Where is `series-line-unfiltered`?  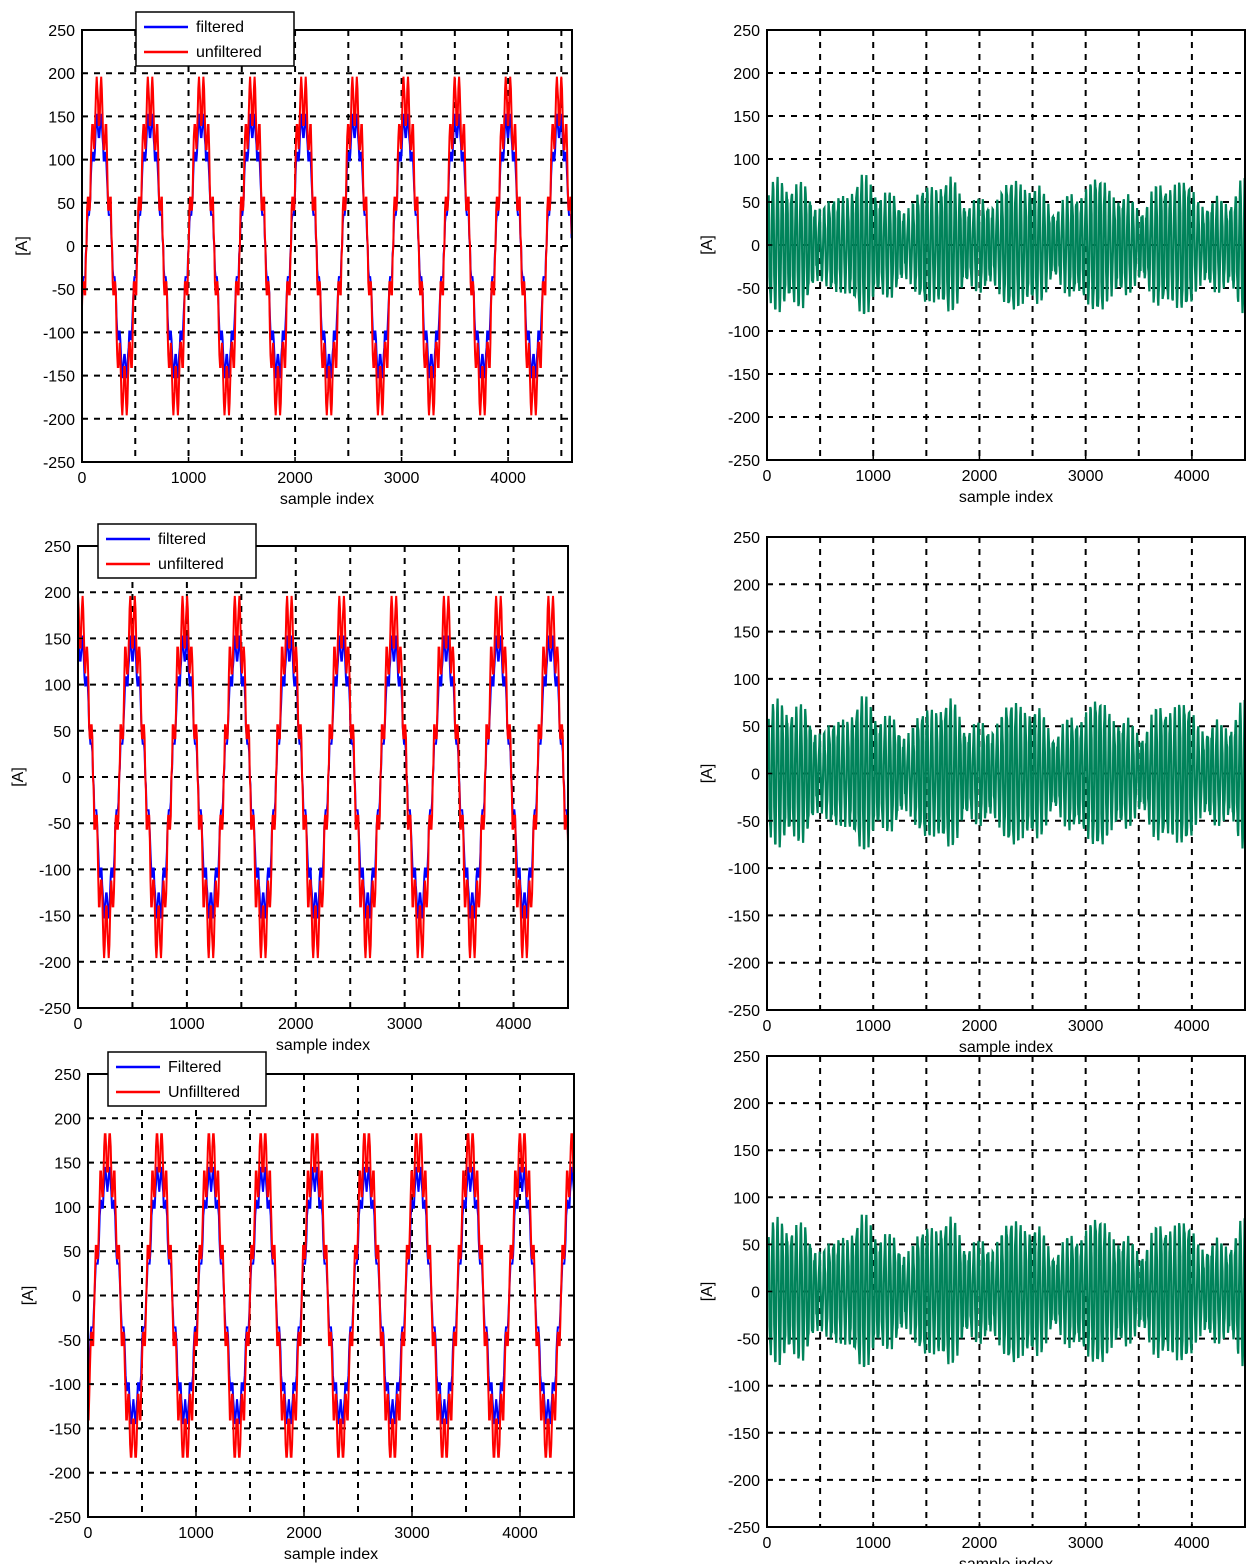 series-line-unfiltered is located at coordinates (323, 777).